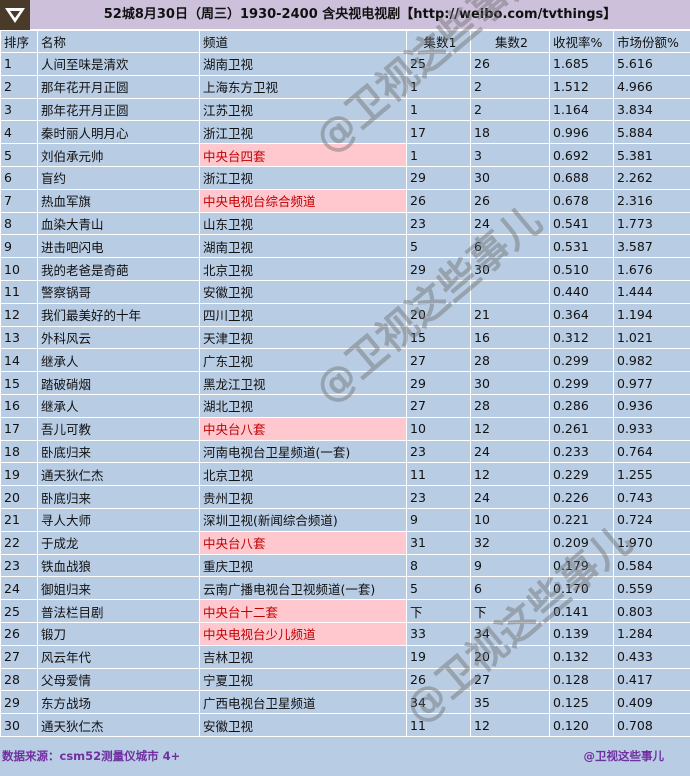 Image resolution: width=690 pixels, height=776 pixels. Describe the element at coordinates (19, 314) in the screenshot. I see `cell-rank: 12` at that location.